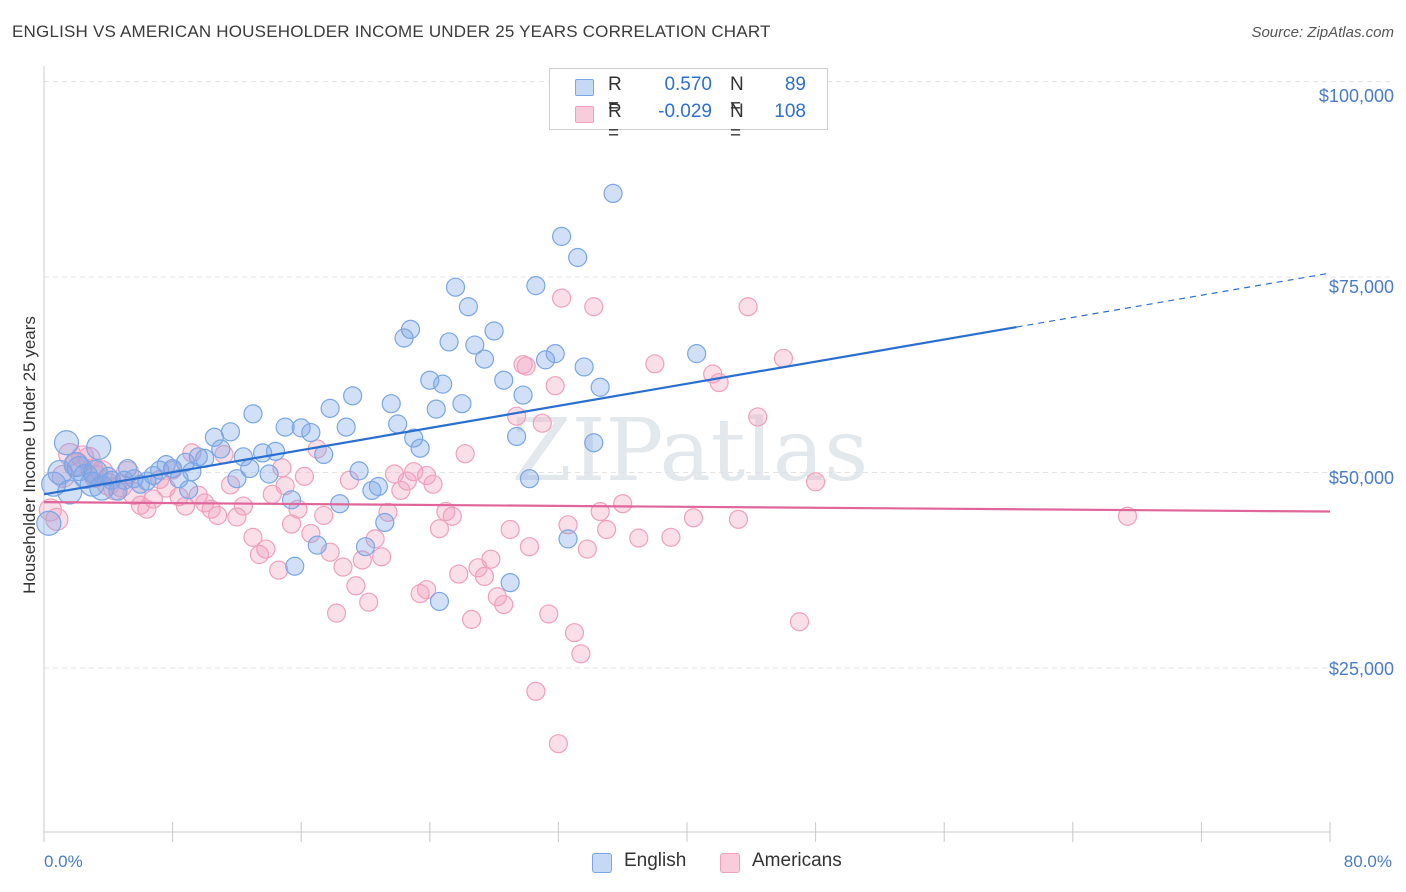 This screenshot has width=1406, height=892. What do you see at coordinates (530, 410) in the screenshot?
I see `english-trend-line` at bounding box center [530, 410].